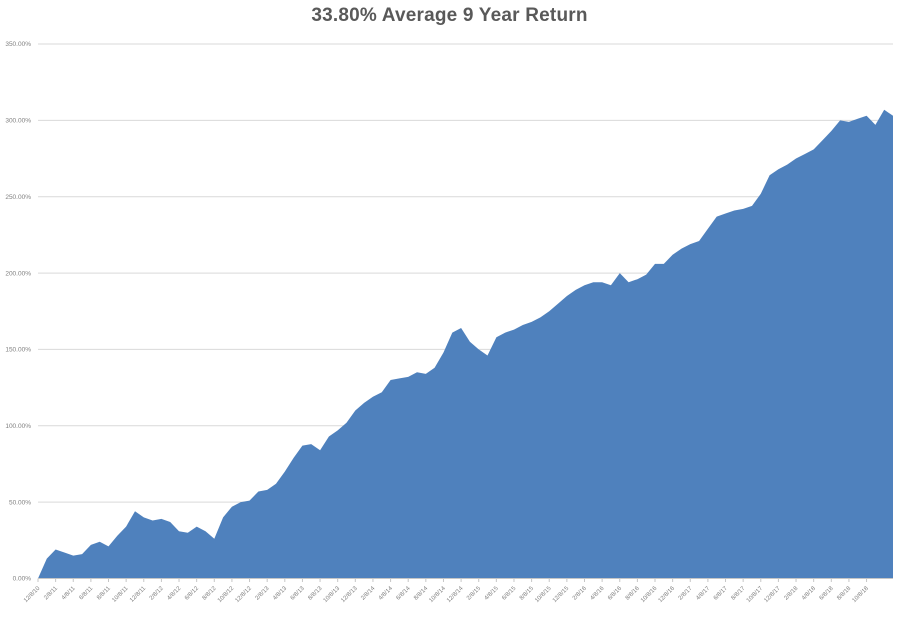  What do you see at coordinates (633, 593) in the screenshot?
I see `x-tick-label: 8/8/16` at bounding box center [633, 593].